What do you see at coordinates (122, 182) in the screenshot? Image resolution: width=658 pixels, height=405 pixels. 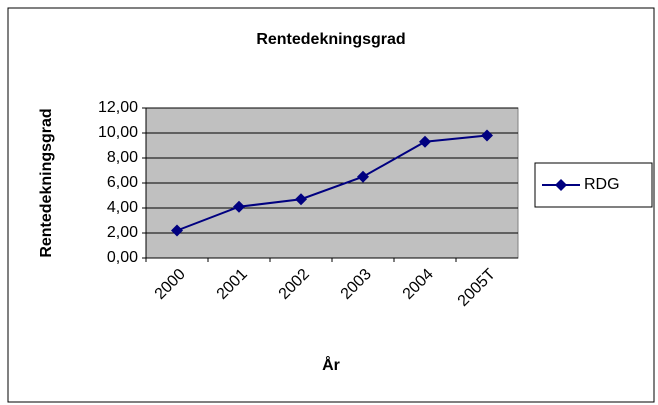 I see `y-tick-label: 6,00` at bounding box center [122, 182].